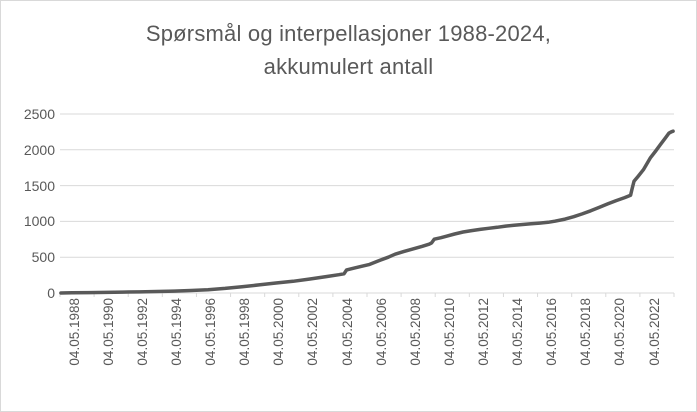 The height and width of the screenshot is (412, 697). What do you see at coordinates (245, 332) in the screenshot?
I see `x-axis-label: 04.05.1998` at bounding box center [245, 332].